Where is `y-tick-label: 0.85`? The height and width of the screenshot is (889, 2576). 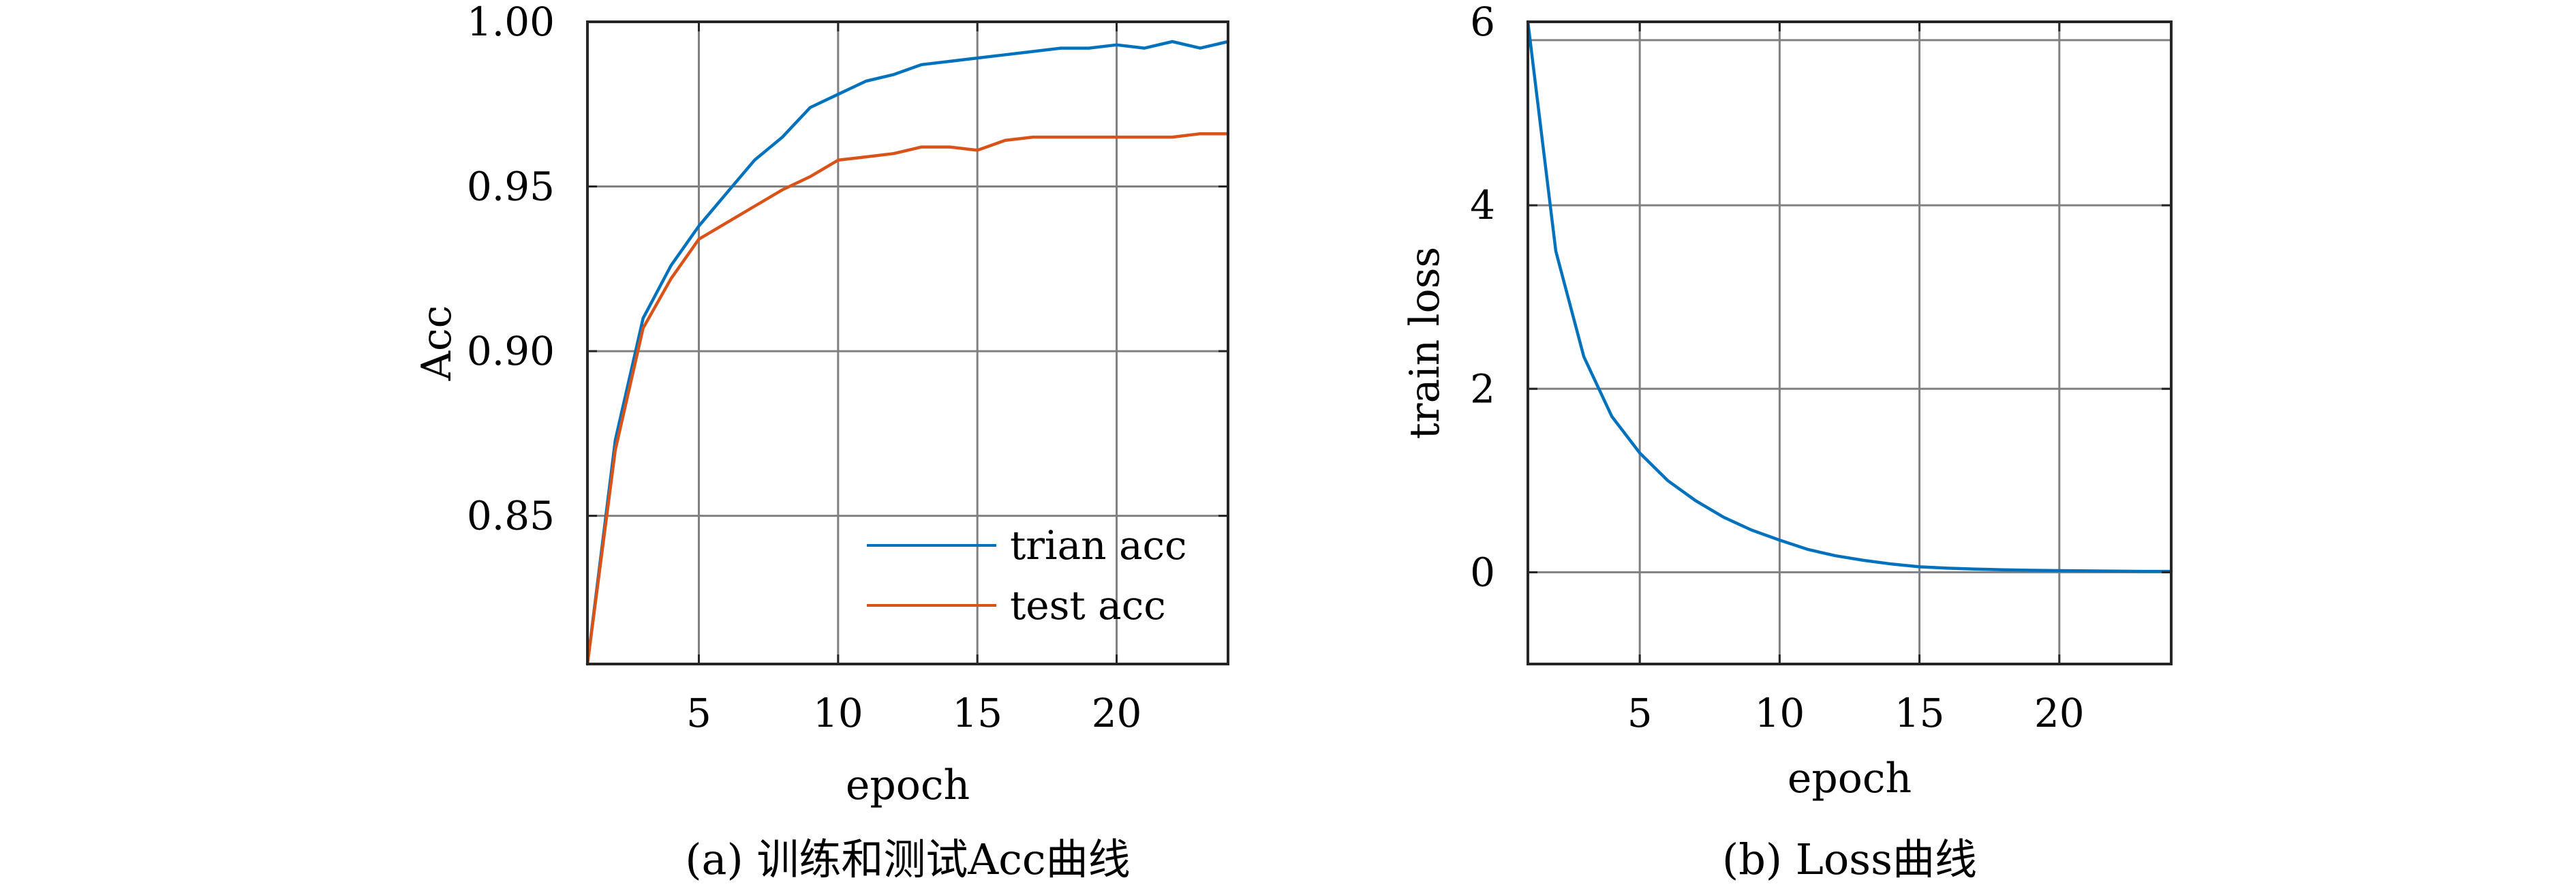
y-tick-label: 0.85 is located at coordinates (511, 516).